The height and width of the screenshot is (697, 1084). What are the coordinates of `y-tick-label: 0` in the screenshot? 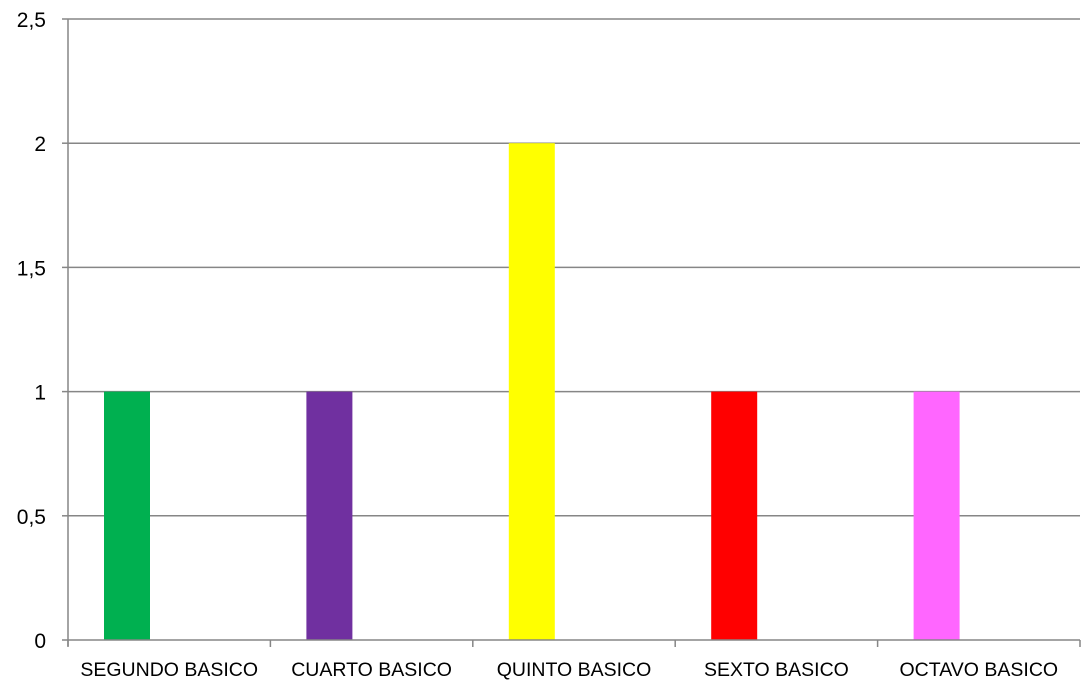 It's located at (40, 641).